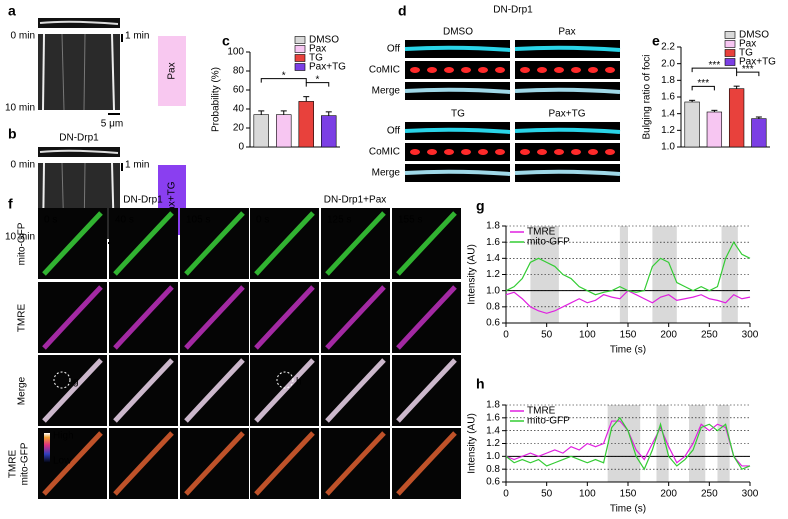 Image resolution: width=788 pixels, height=519 pixels. I want to click on panel-label: c, so click(226, 41).